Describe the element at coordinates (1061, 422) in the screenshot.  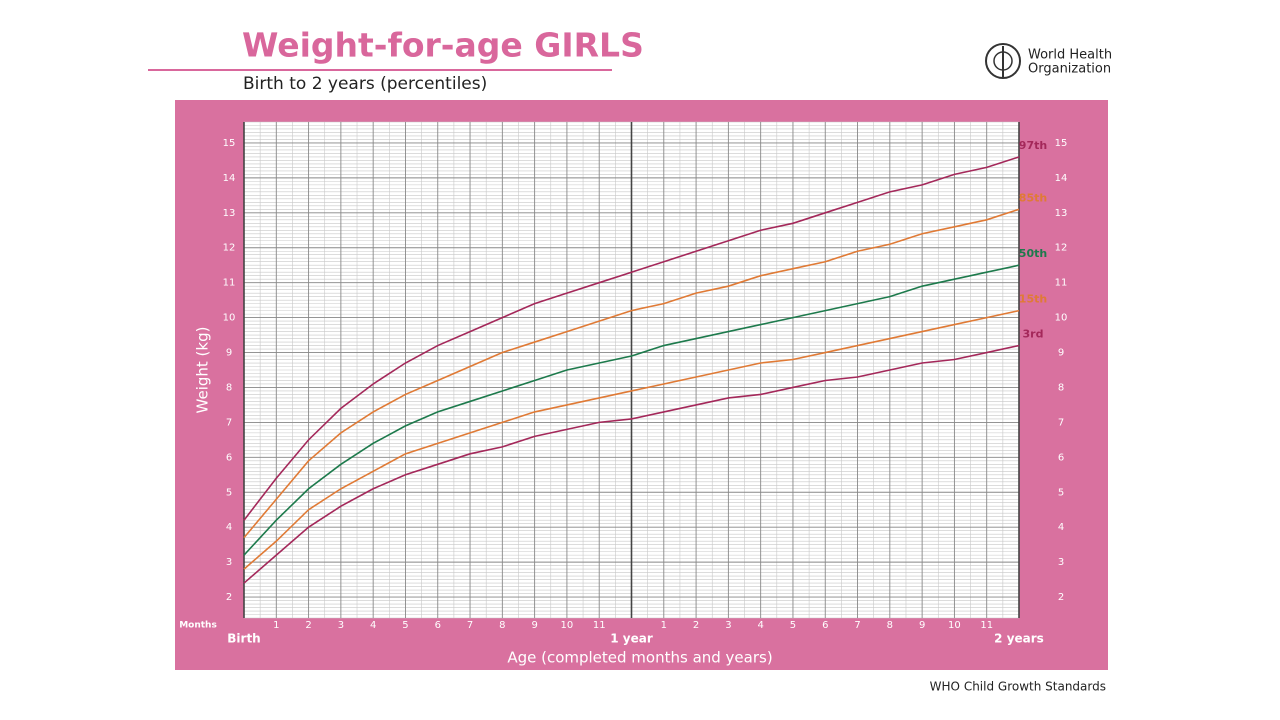
I see `y-tick-label-right: 7` at that location.